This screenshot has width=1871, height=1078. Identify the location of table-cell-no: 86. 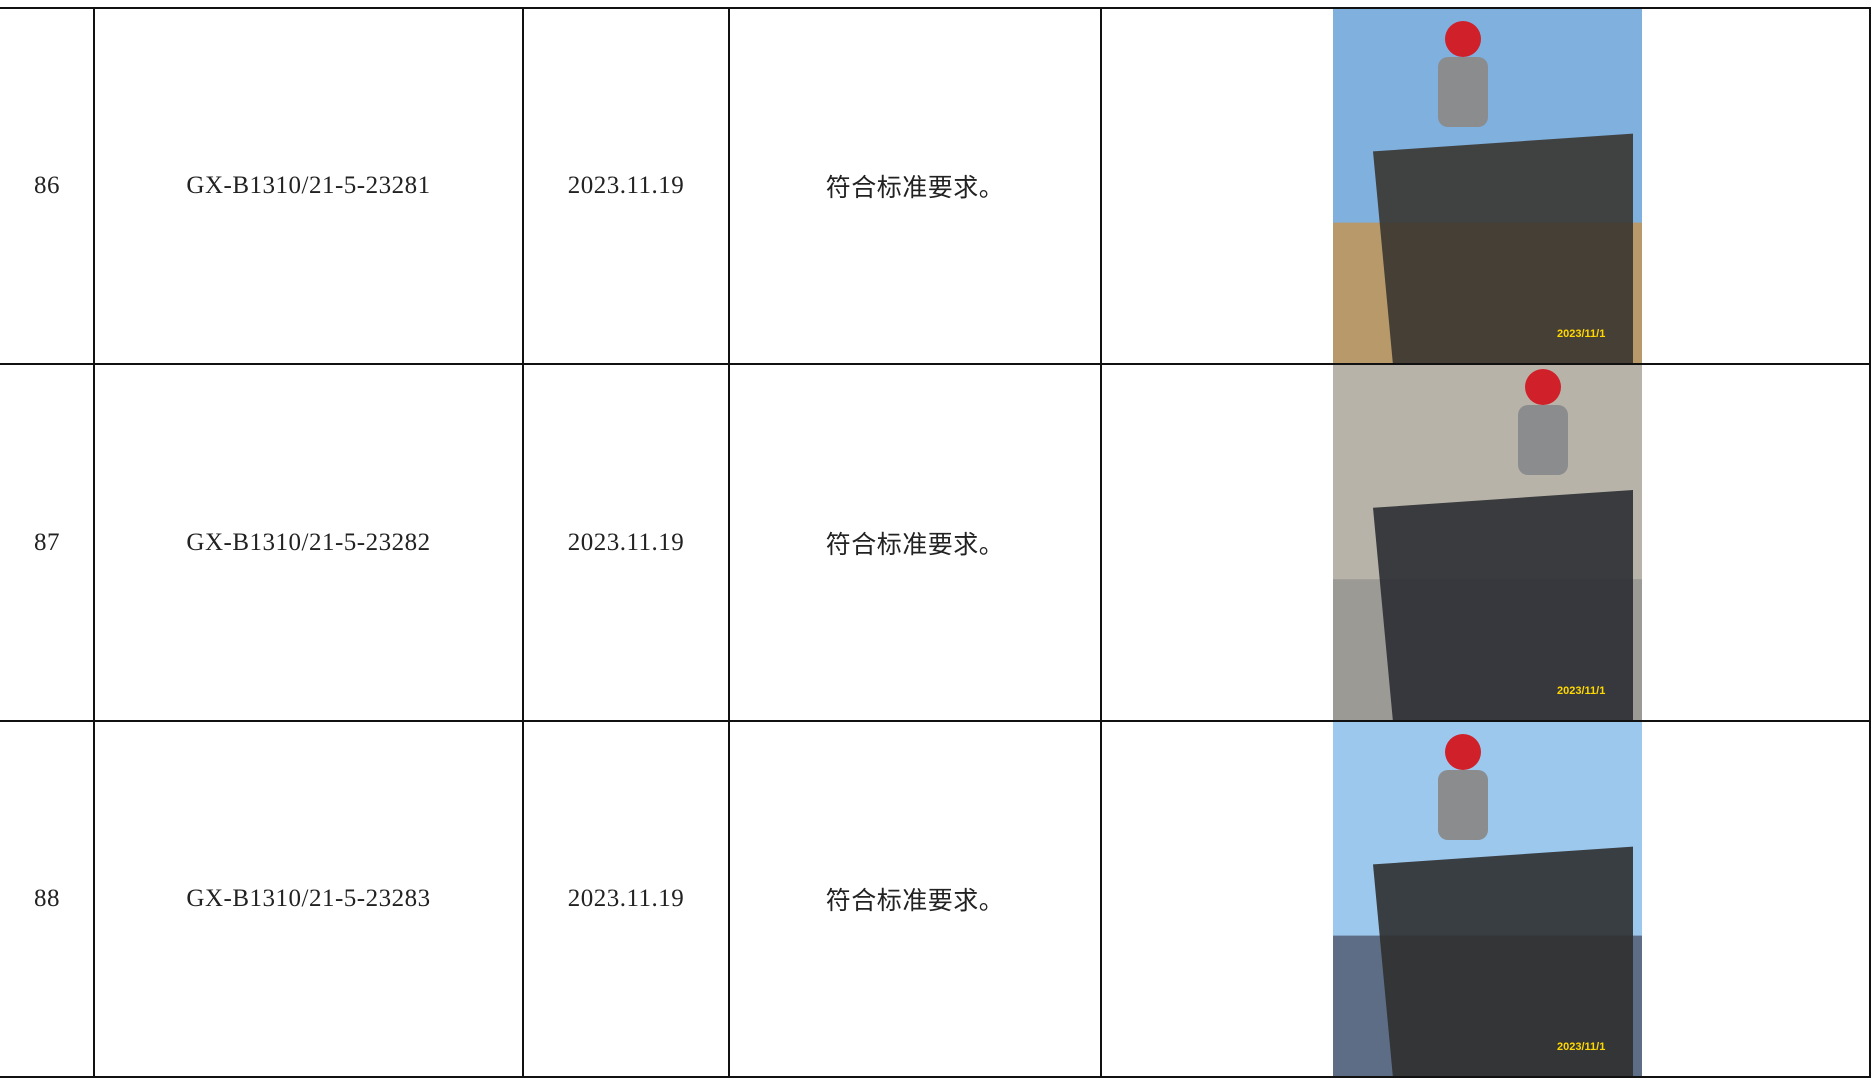
(47, 185).